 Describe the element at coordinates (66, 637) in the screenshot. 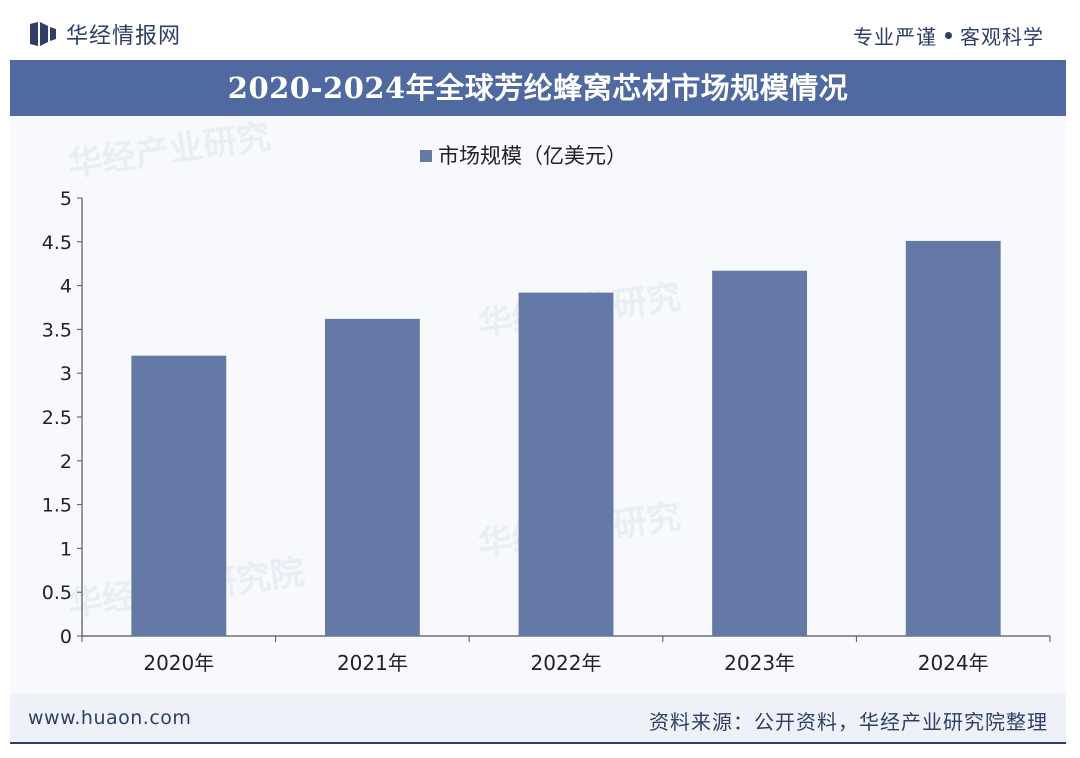

I see `y-tick-label: 0` at that location.